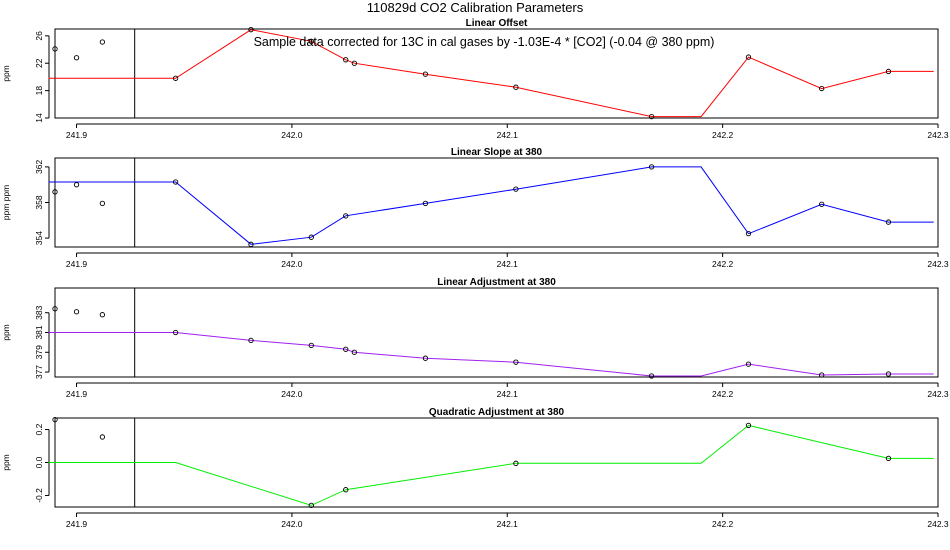 This screenshot has width=950, height=550. I want to click on figure-title: 110829d CO2 Calibration Parameters, so click(475, 7).